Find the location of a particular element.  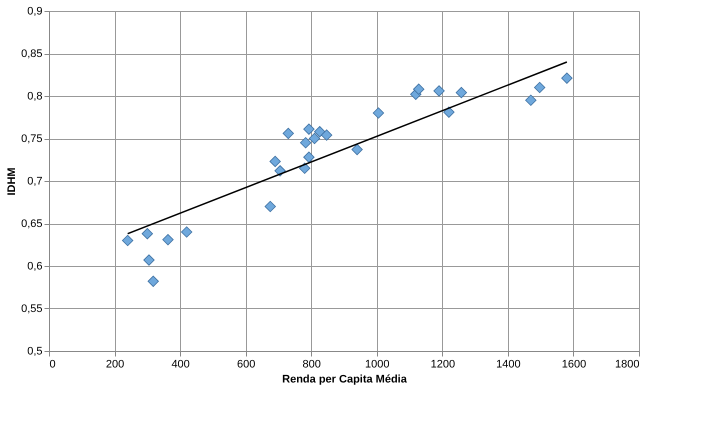

x-tick-label: 1800 is located at coordinates (627, 364).